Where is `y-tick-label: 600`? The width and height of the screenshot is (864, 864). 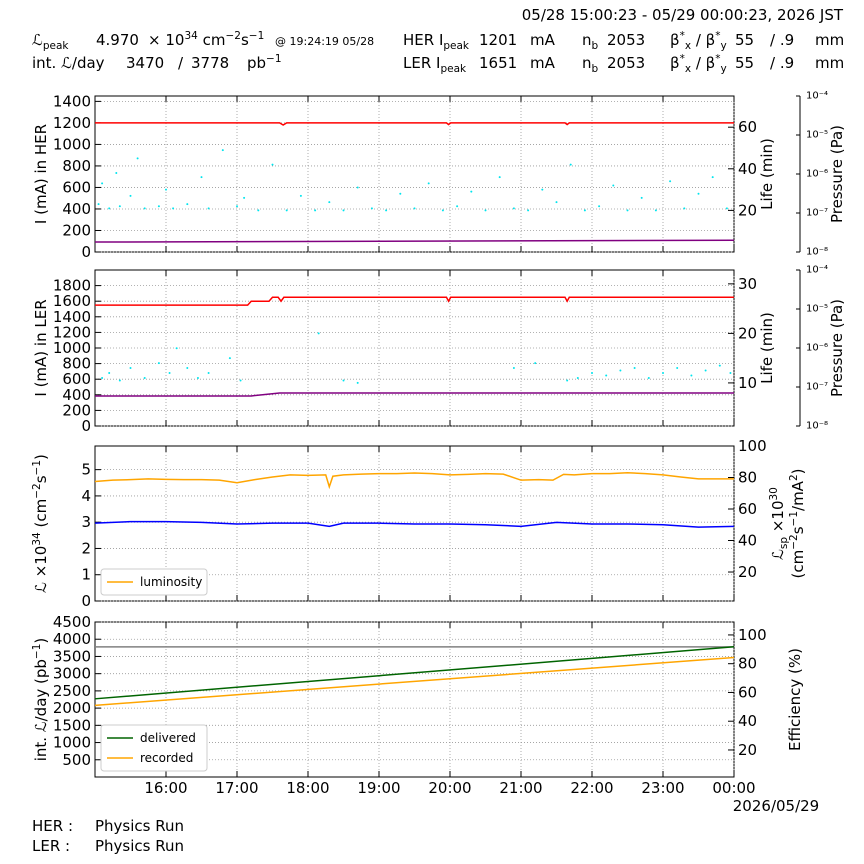
y-tick-label: 600 is located at coordinates (76, 187).